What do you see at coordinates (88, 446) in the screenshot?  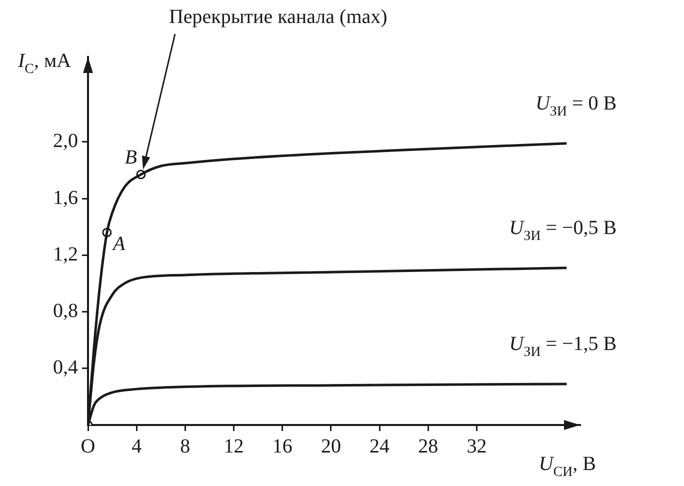 I see `x-tick-label: O` at bounding box center [88, 446].